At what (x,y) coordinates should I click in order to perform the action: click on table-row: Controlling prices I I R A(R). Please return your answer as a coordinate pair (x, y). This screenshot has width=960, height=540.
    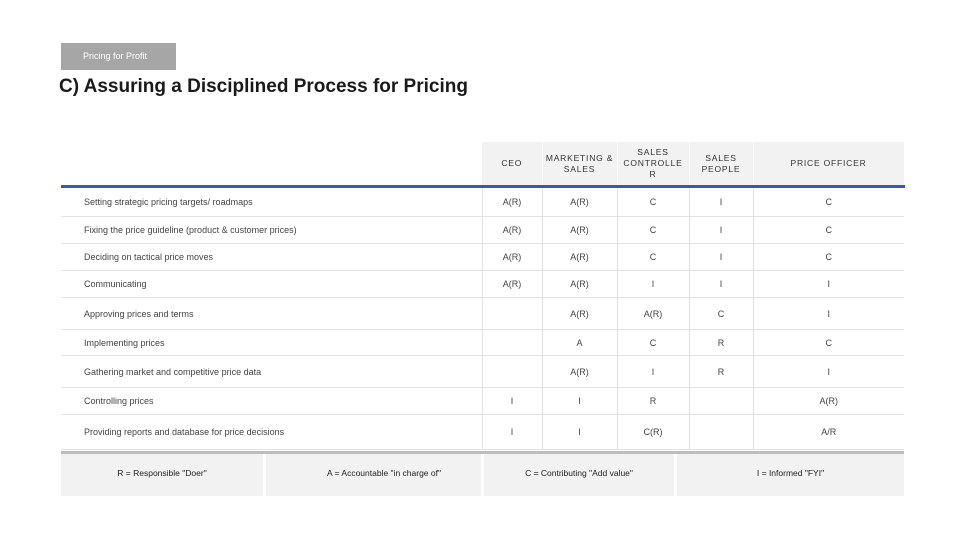
    Looking at the image, I should click on (482, 401).